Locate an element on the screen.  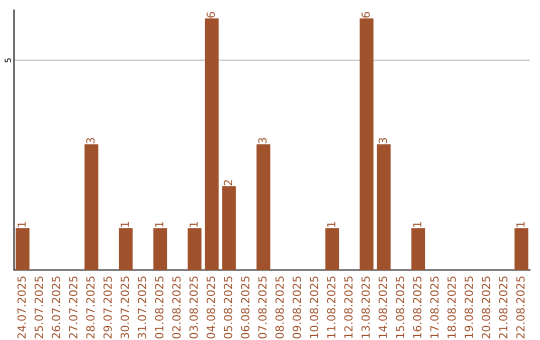
x-tick-label: 04.08.2025 is located at coordinates (211, 307).